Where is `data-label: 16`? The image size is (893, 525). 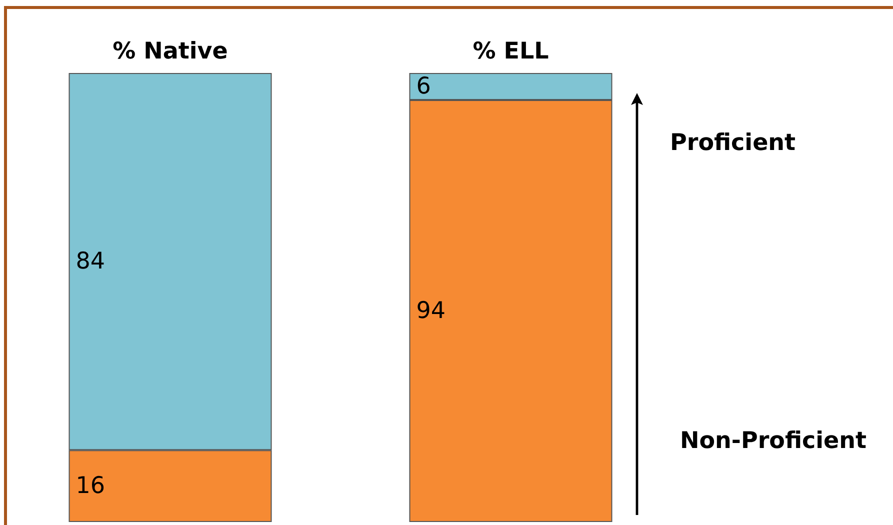
data-label: 16 is located at coordinates (91, 486).